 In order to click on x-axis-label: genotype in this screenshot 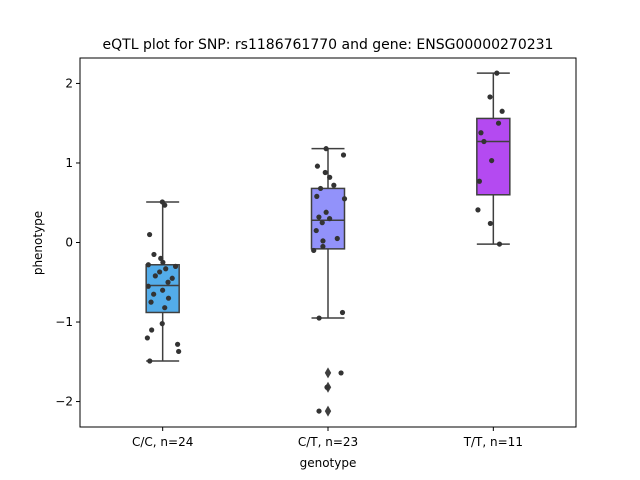, I will do `click(328, 463)`.